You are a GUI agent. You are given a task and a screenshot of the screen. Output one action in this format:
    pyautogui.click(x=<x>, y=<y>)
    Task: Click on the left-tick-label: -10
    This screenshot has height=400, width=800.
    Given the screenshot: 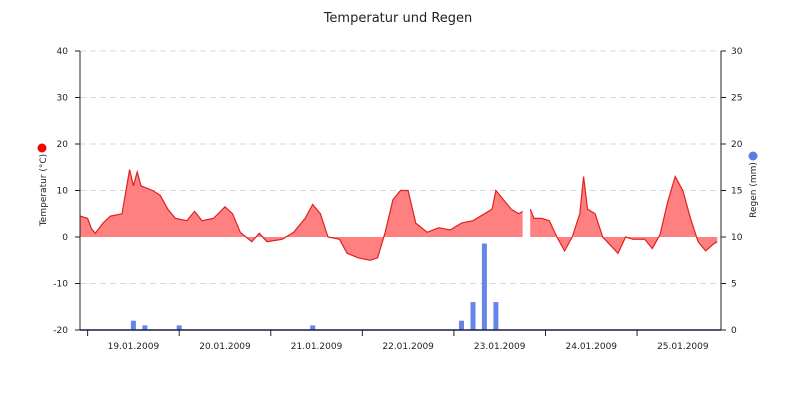 What is the action you would take?
    pyautogui.click(x=60, y=285)
    